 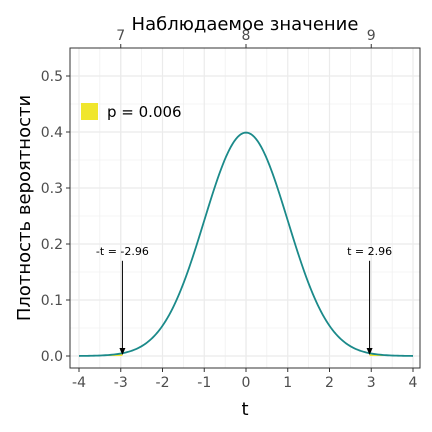 I want to click on y-tick-label: 0.4, so click(x=52, y=133).